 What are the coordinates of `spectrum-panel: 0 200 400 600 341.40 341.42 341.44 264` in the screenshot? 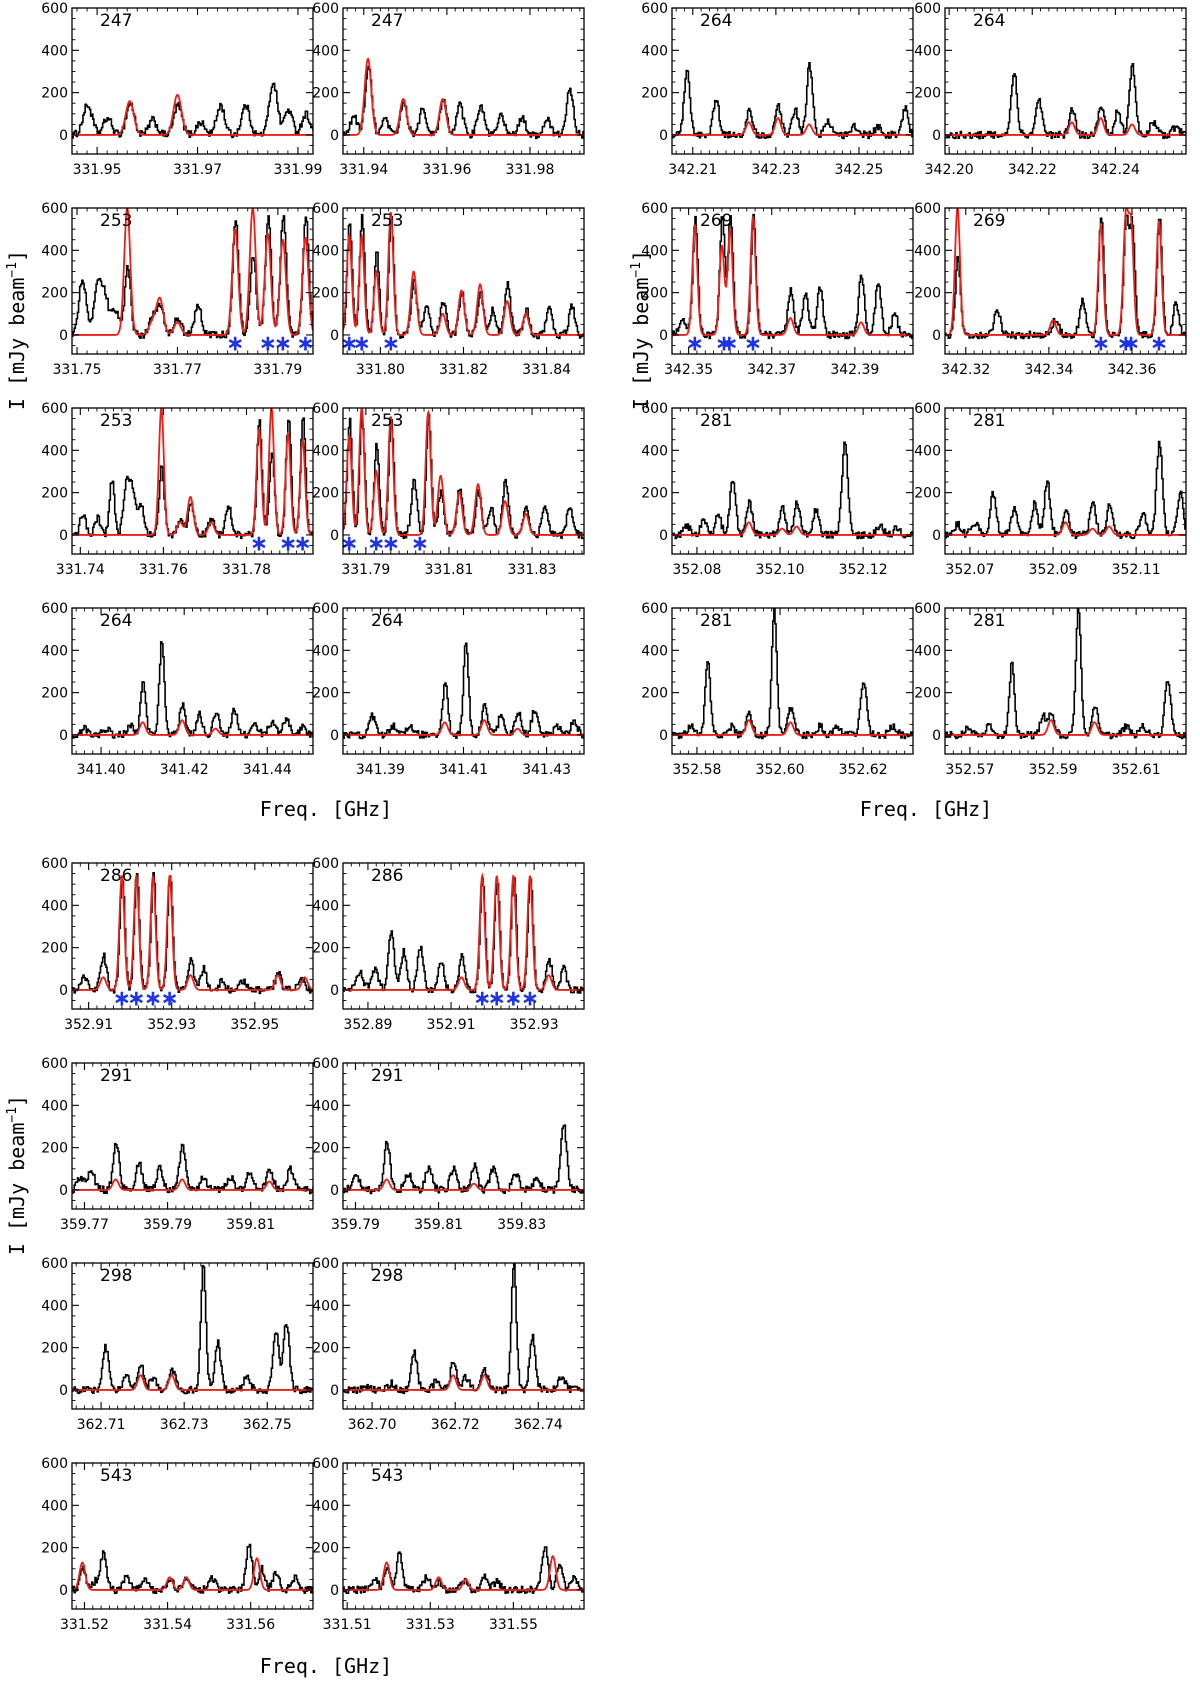 It's located at (177, 689).